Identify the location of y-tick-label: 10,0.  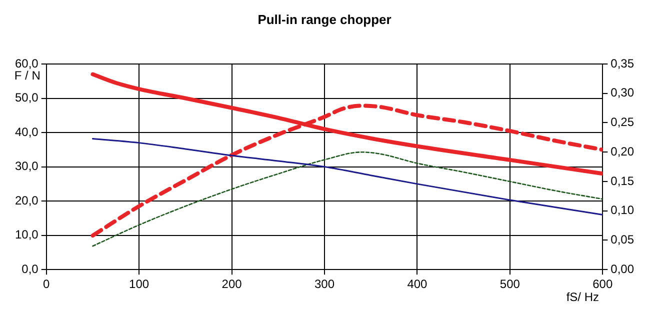
(26, 235).